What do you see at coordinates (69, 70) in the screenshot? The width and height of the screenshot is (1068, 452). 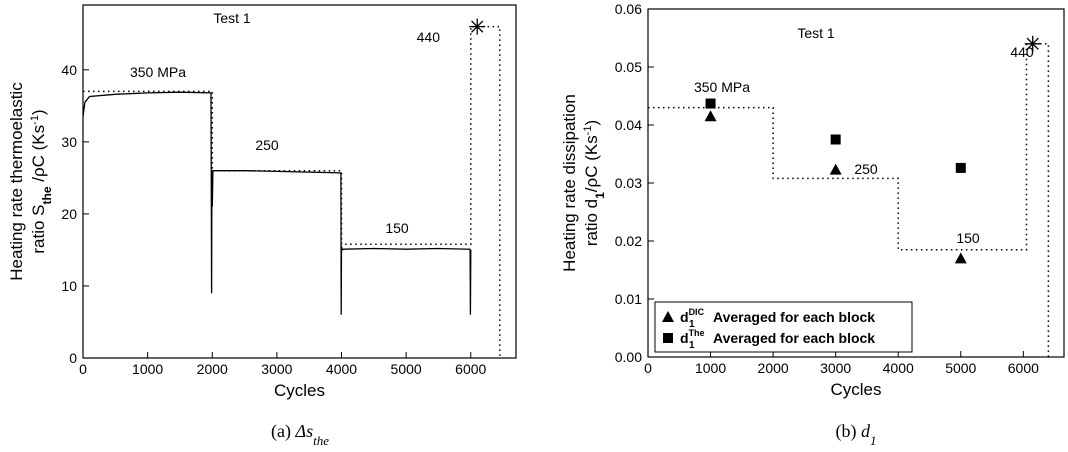 I see `y-tick-label: 40` at bounding box center [69, 70].